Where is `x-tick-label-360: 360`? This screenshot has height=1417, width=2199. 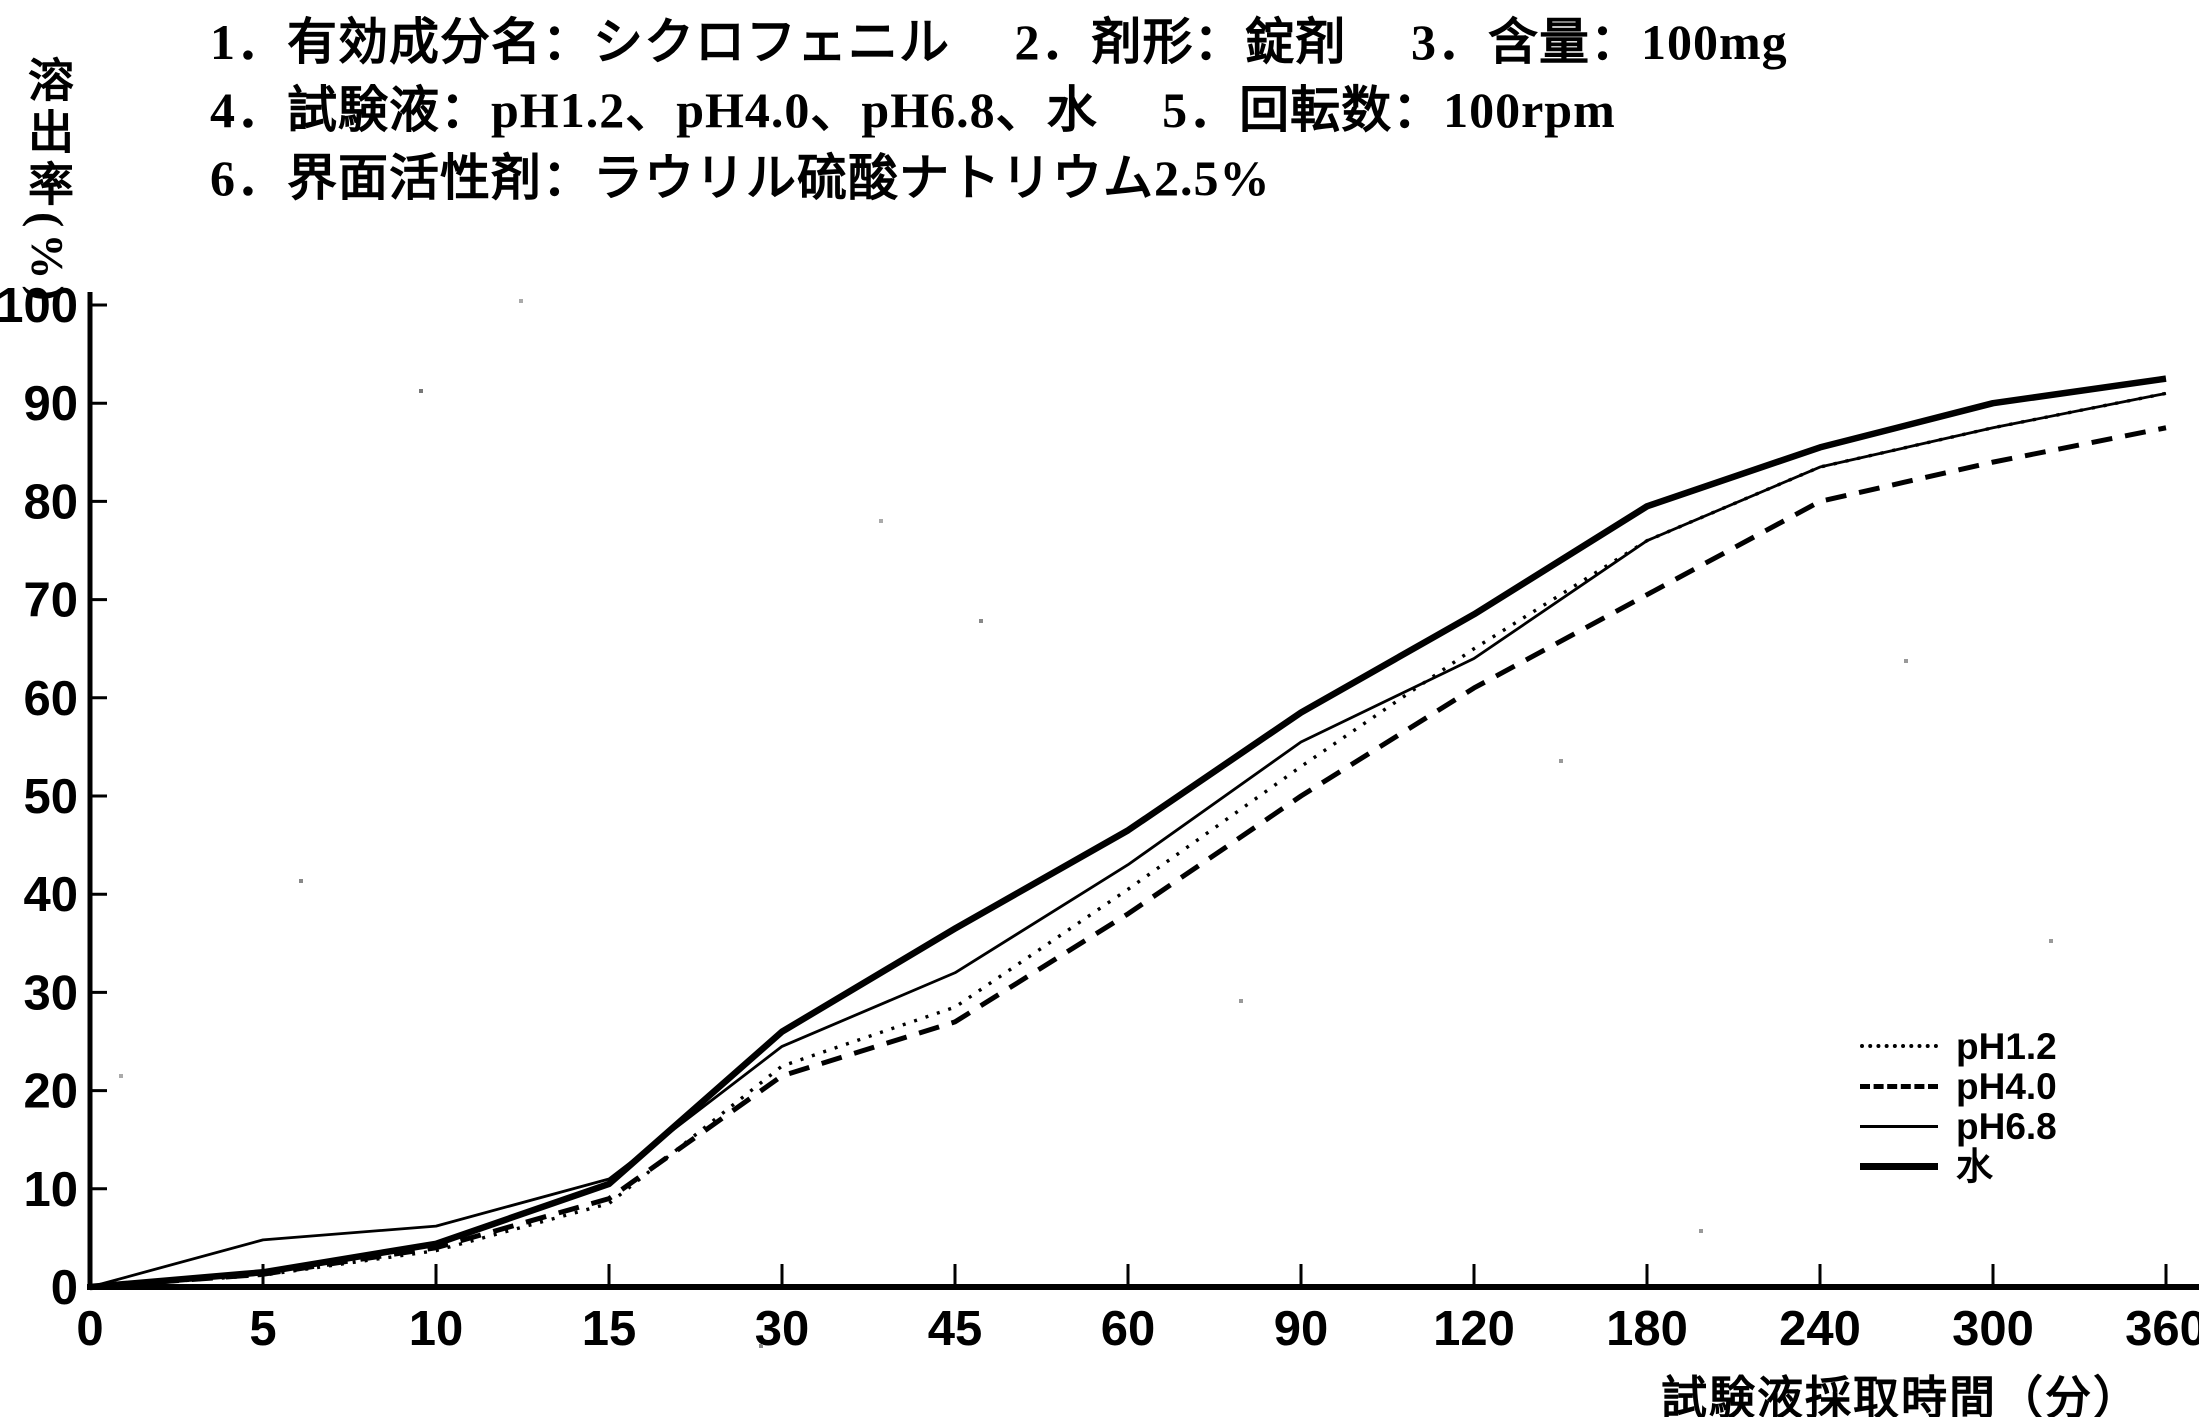 x-tick-label-360: 360 is located at coordinates (2162, 1329).